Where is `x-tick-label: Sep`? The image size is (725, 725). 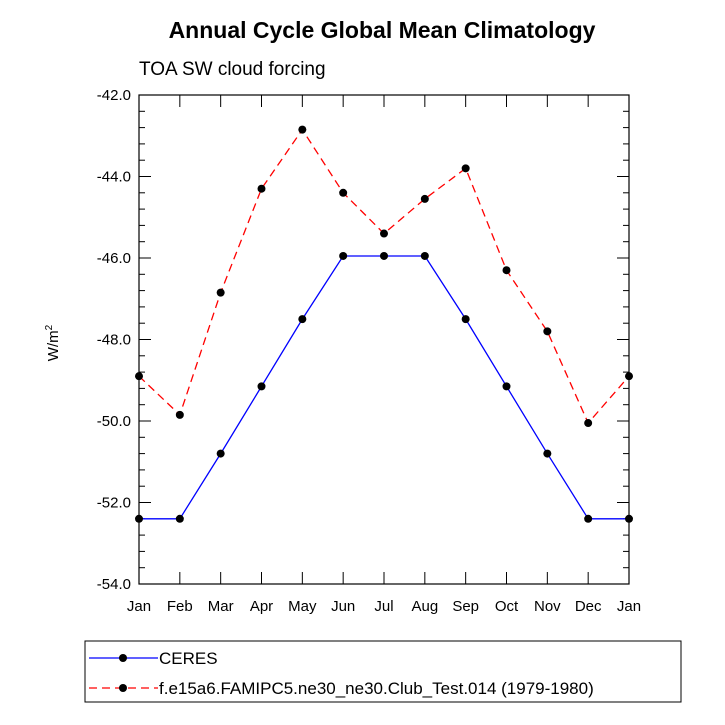 x-tick-label: Sep is located at coordinates (465, 606).